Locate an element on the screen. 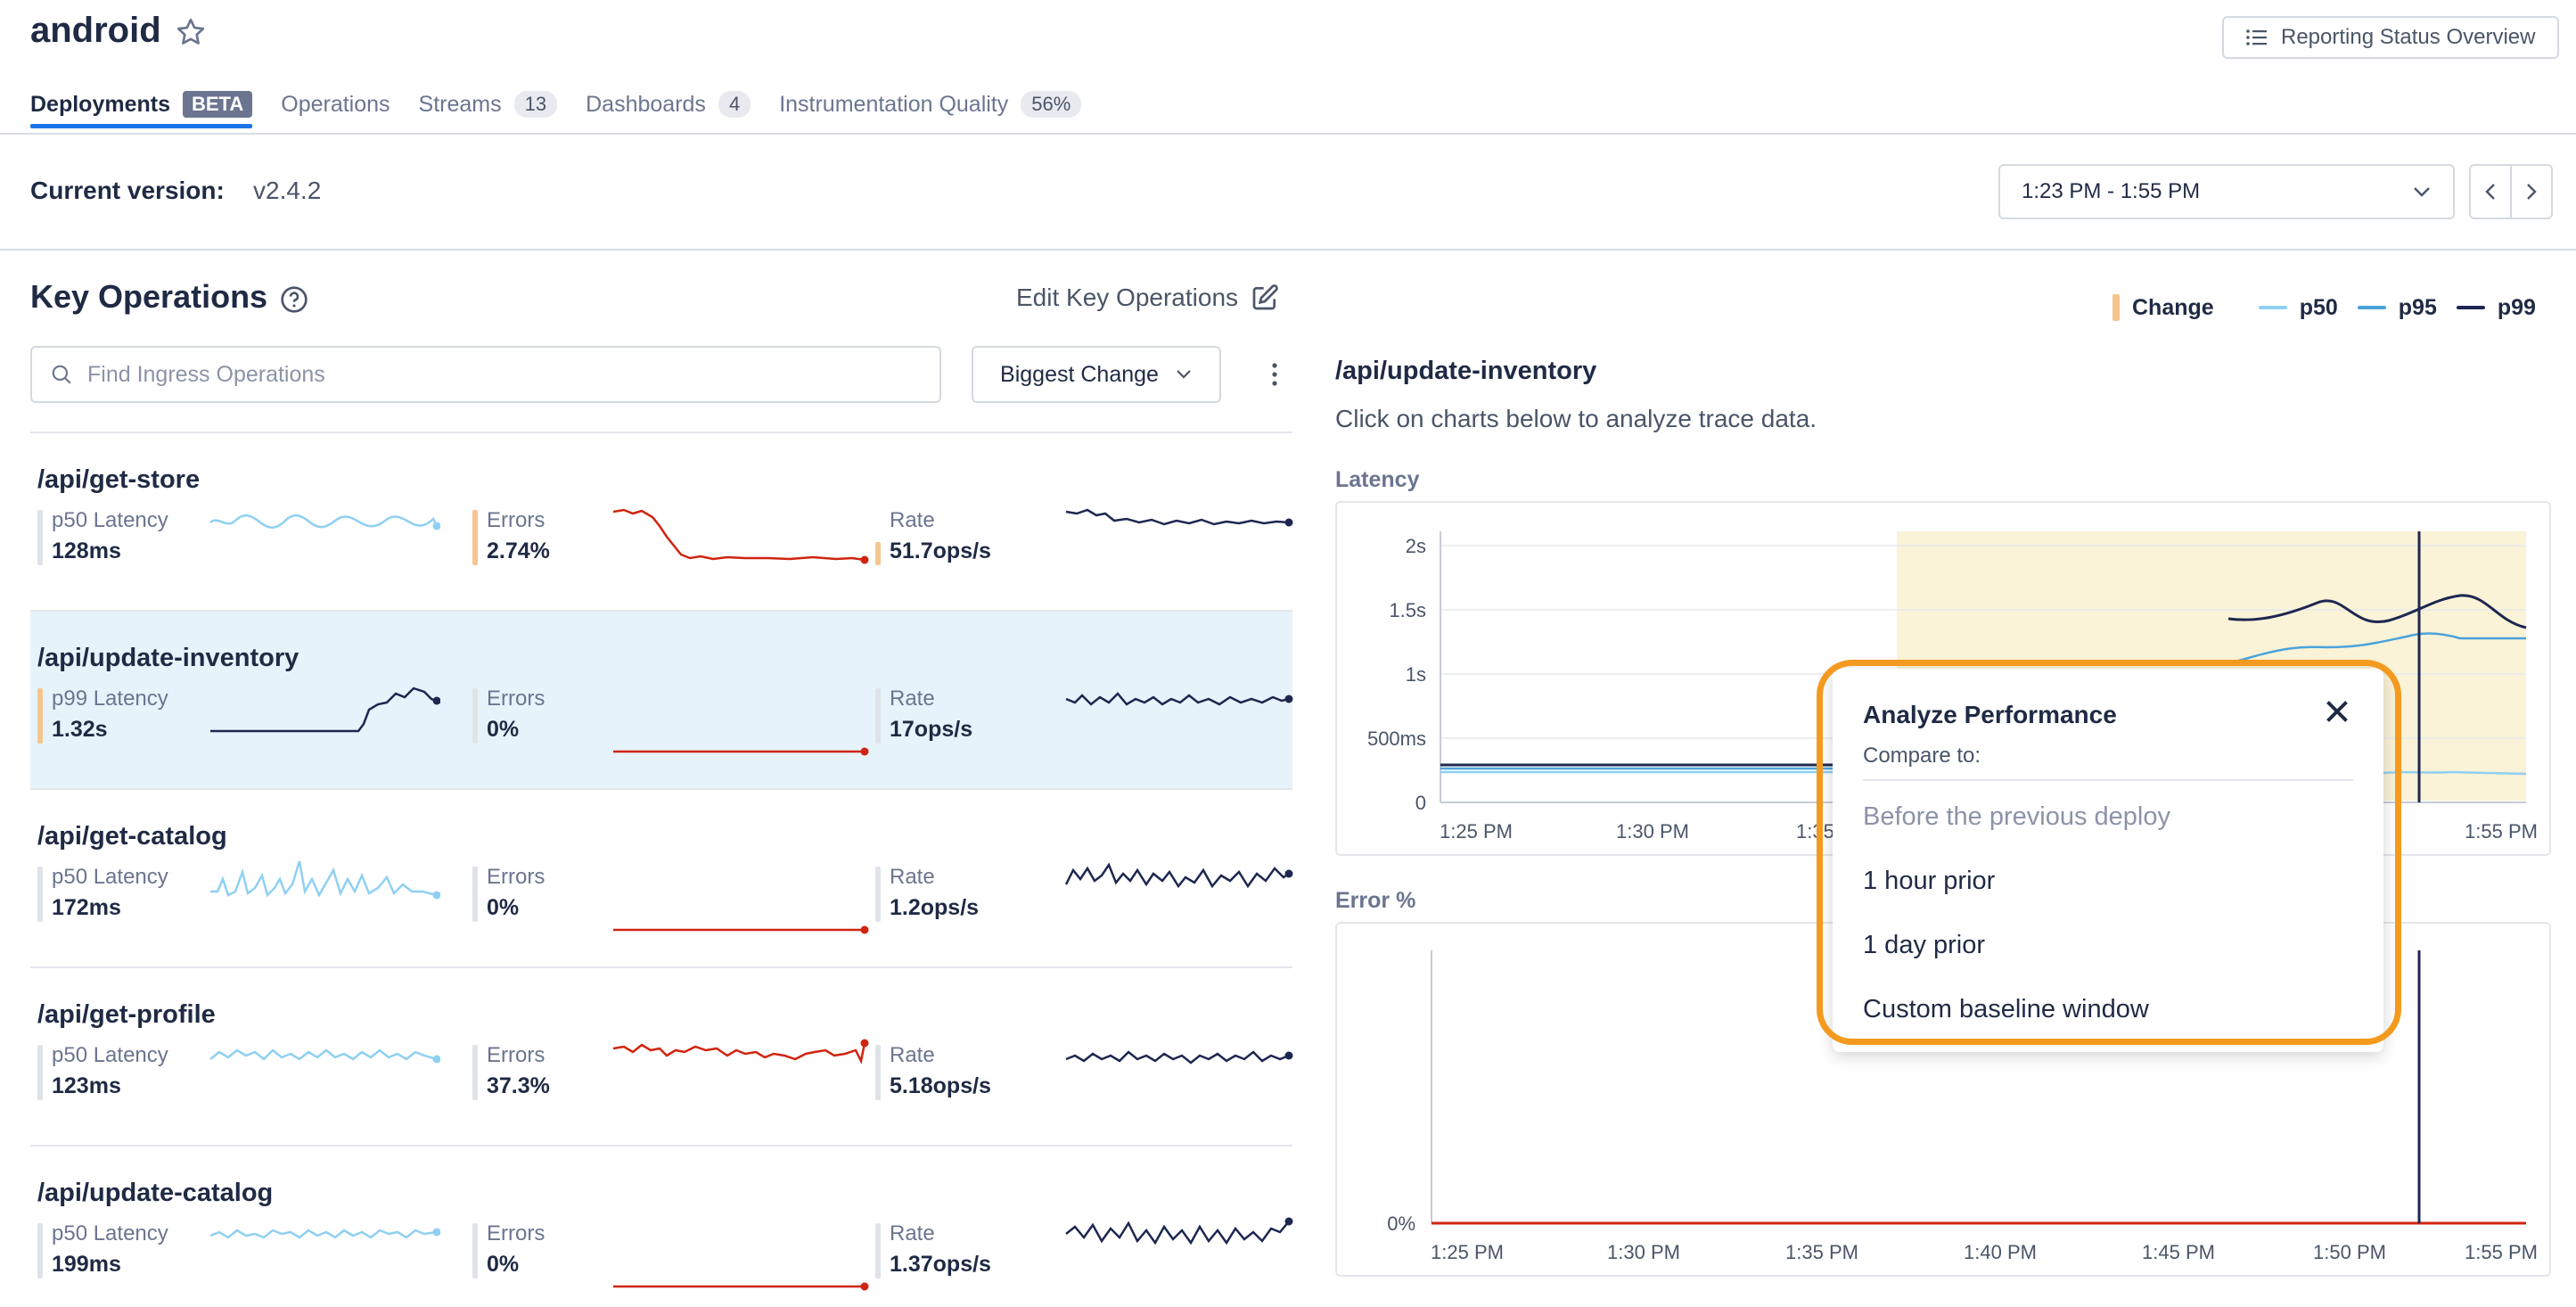  latency-metric: p50 Latency 172ms is located at coordinates (103, 895).